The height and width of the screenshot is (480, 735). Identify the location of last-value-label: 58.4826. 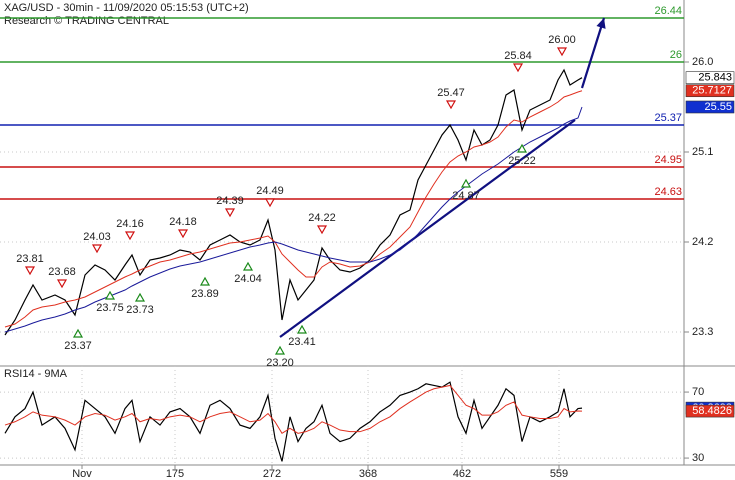
(712, 411).